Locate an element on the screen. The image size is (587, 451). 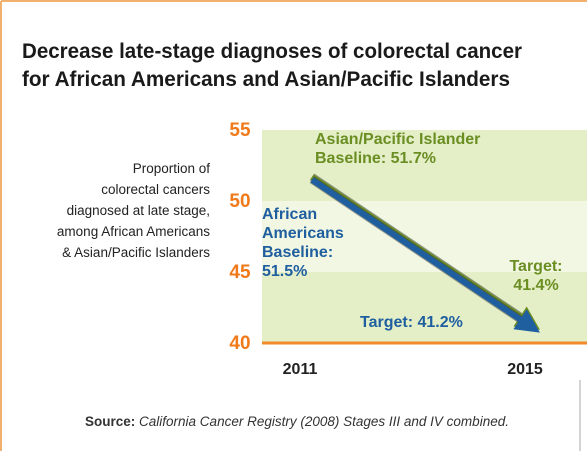
x-tick-label: 2011 is located at coordinates (300, 369).